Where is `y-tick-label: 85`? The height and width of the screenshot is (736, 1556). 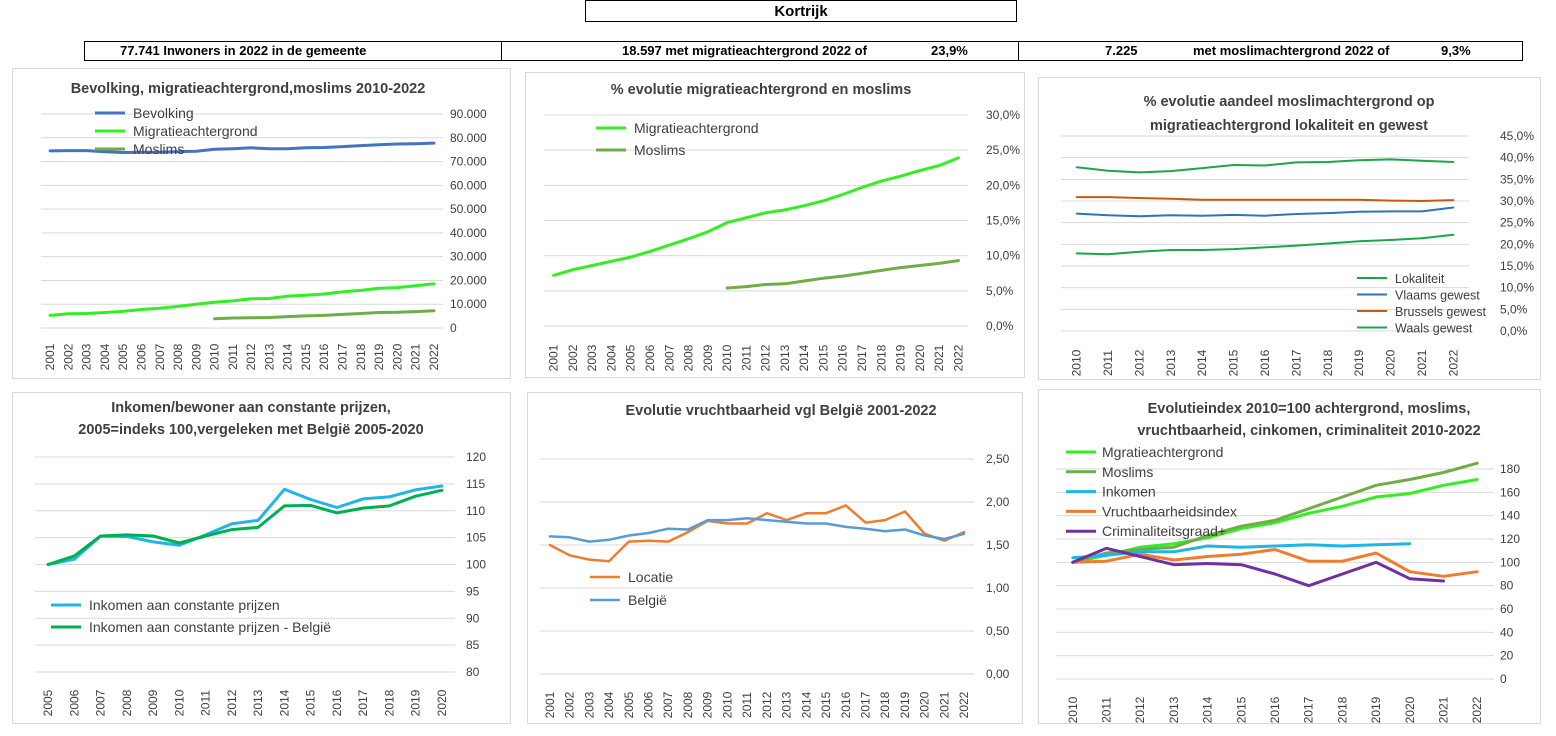
y-tick-label: 85 is located at coordinates (473, 645).